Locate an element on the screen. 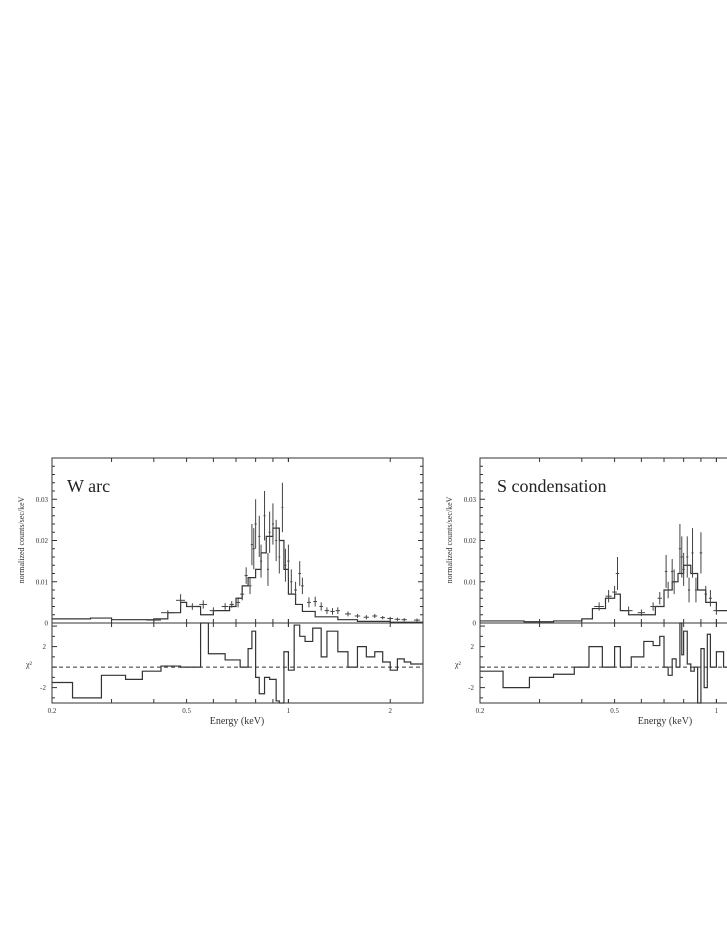  panel-title: W arc is located at coordinates (88, 486).